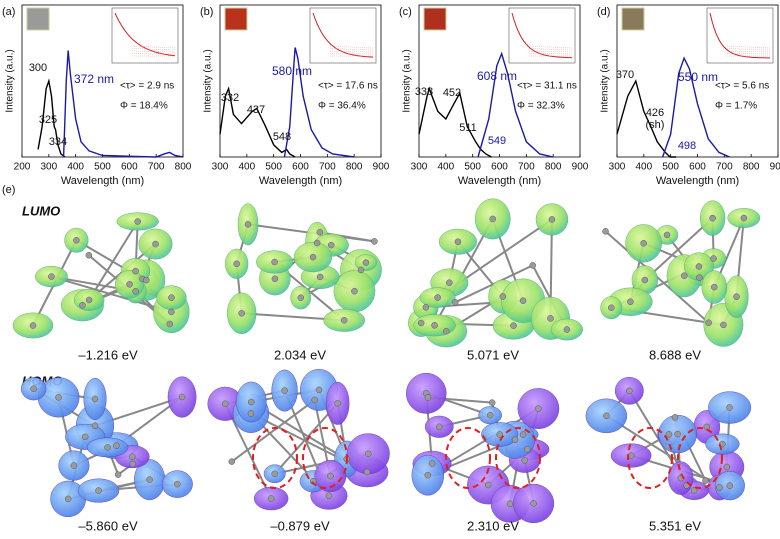 The image size is (780, 539). Describe the element at coordinates (108, 354) in the screenshot. I see `orbital-energy: –1.216 eV` at that location.